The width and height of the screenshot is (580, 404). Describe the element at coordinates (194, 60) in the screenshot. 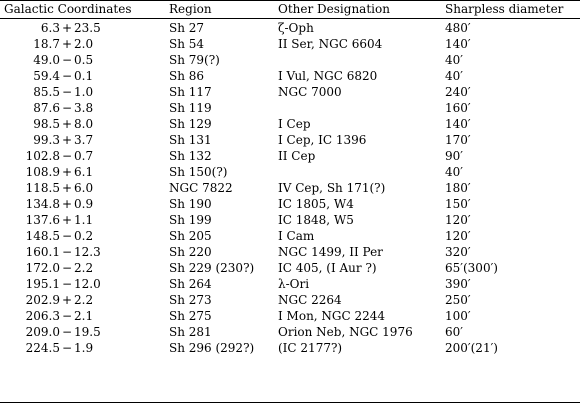

I see `region-cell: Sh 79(?)` at that location.